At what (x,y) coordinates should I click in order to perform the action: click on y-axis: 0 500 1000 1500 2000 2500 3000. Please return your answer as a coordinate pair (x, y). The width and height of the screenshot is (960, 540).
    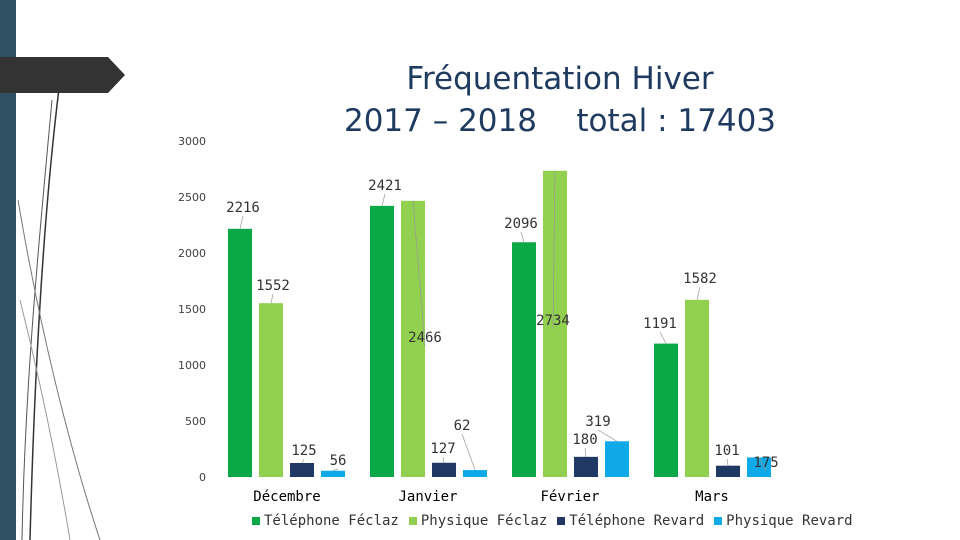
    Looking at the image, I should click on (192, 309).